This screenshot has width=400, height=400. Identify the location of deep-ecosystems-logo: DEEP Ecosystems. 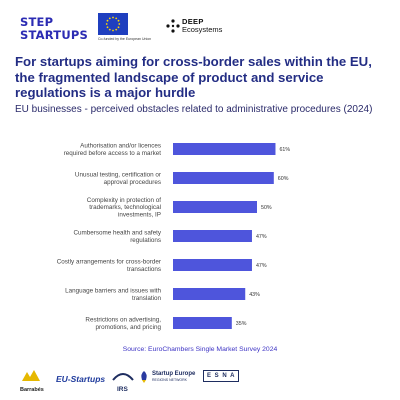
(201, 27).